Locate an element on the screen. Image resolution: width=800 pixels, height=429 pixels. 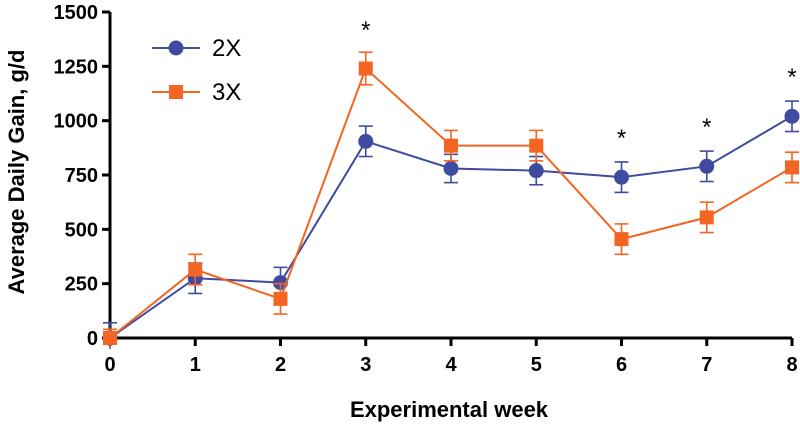
x-tick-label: 7 is located at coordinates (706, 365).